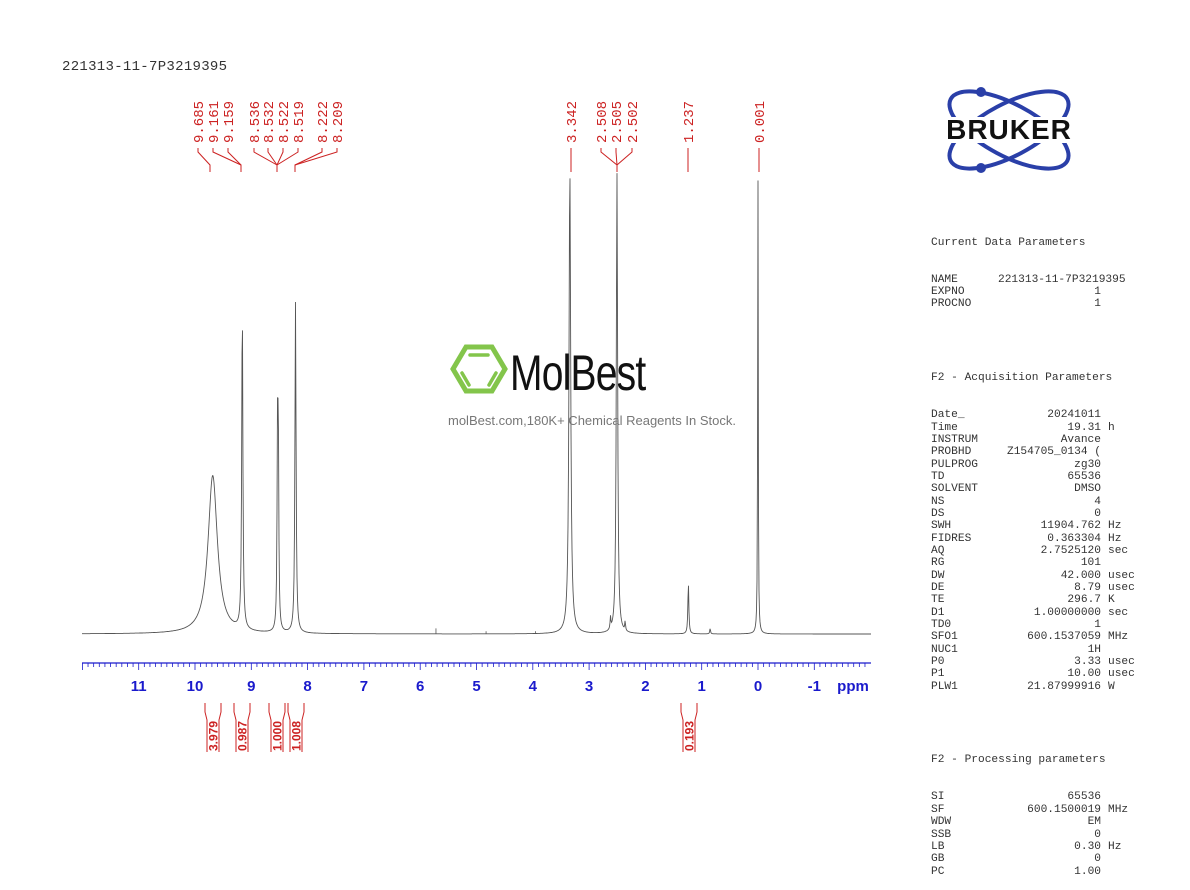 This screenshot has width=1190, height=890. Describe the element at coordinates (139, 686) in the screenshot. I see `axis-tick-label: 11` at that location.